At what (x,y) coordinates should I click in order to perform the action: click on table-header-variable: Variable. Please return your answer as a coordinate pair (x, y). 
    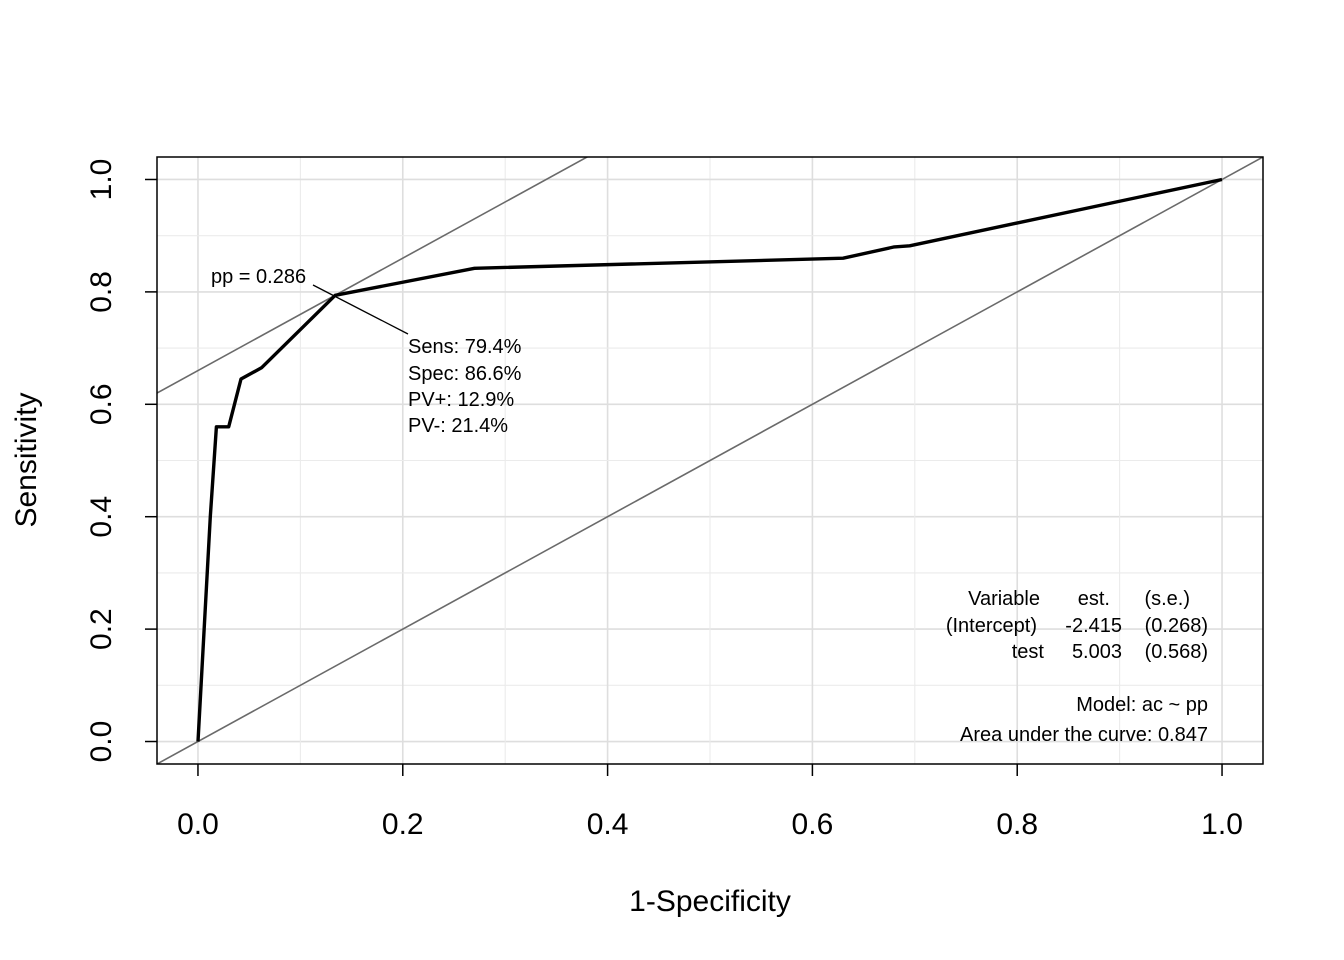
    Looking at the image, I should click on (1004, 599).